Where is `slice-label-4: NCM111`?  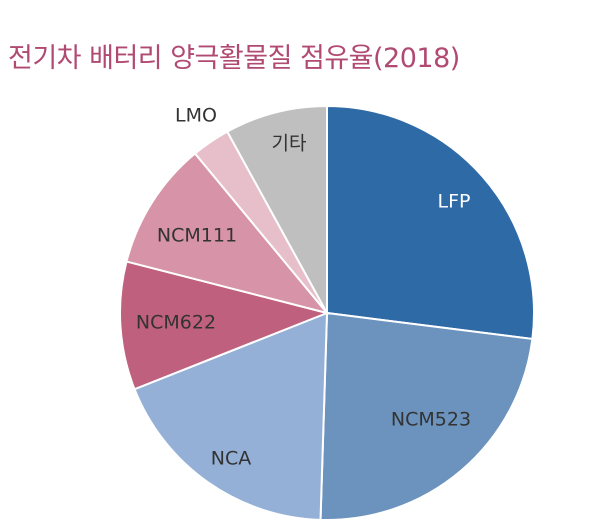 slice-label-4: NCM111 is located at coordinates (197, 236).